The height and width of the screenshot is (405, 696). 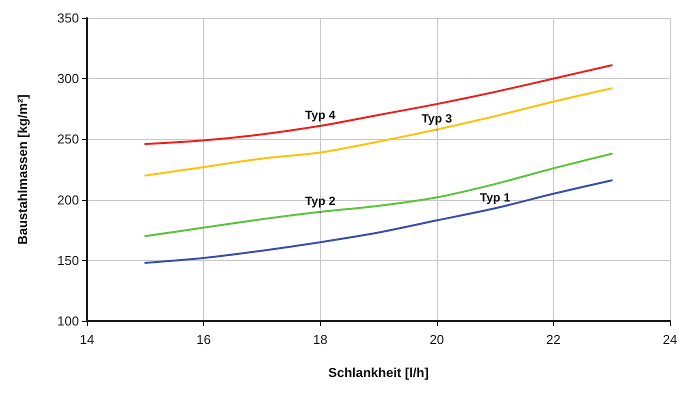 What do you see at coordinates (378, 372) in the screenshot?
I see `x-axis-title: Schlankheit [l/h]` at bounding box center [378, 372].